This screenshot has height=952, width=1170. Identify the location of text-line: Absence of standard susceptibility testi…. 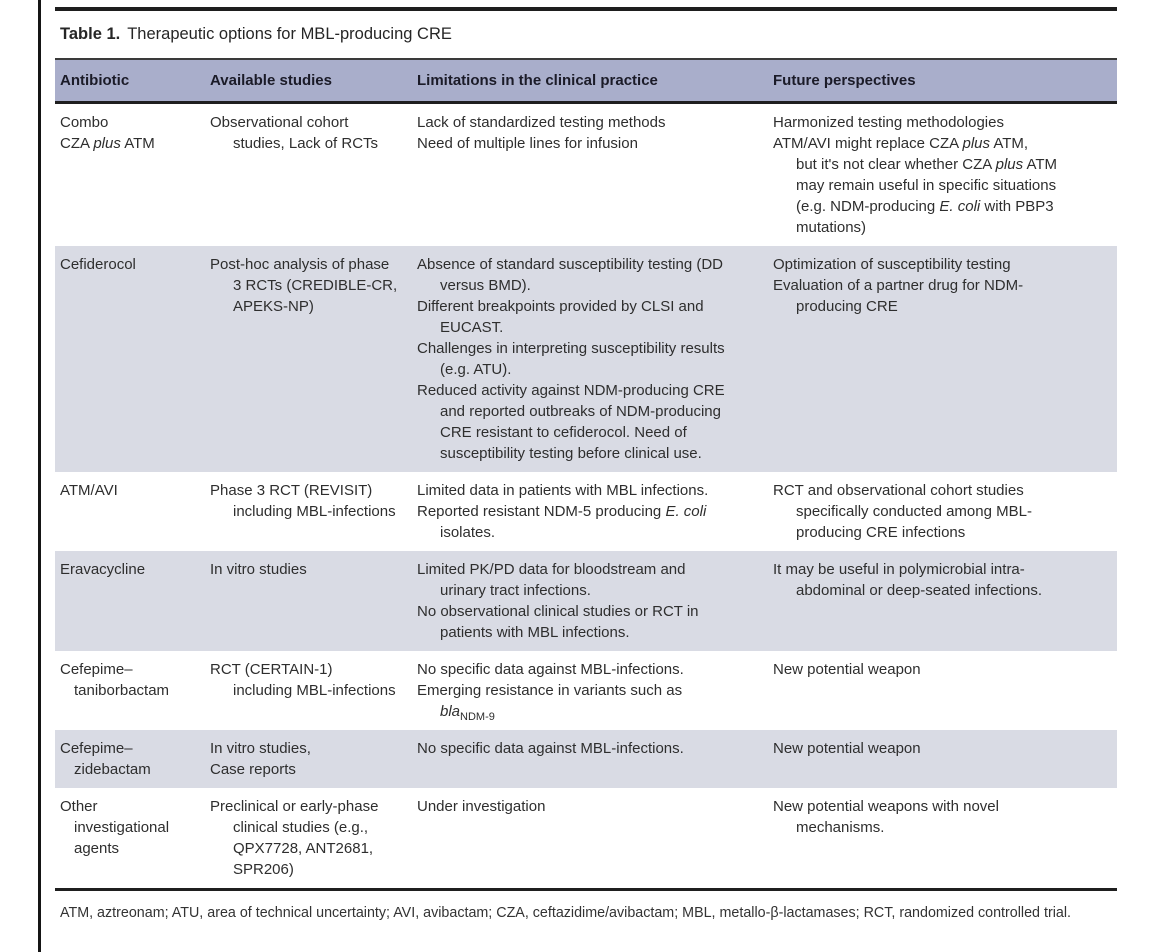
(570, 264).